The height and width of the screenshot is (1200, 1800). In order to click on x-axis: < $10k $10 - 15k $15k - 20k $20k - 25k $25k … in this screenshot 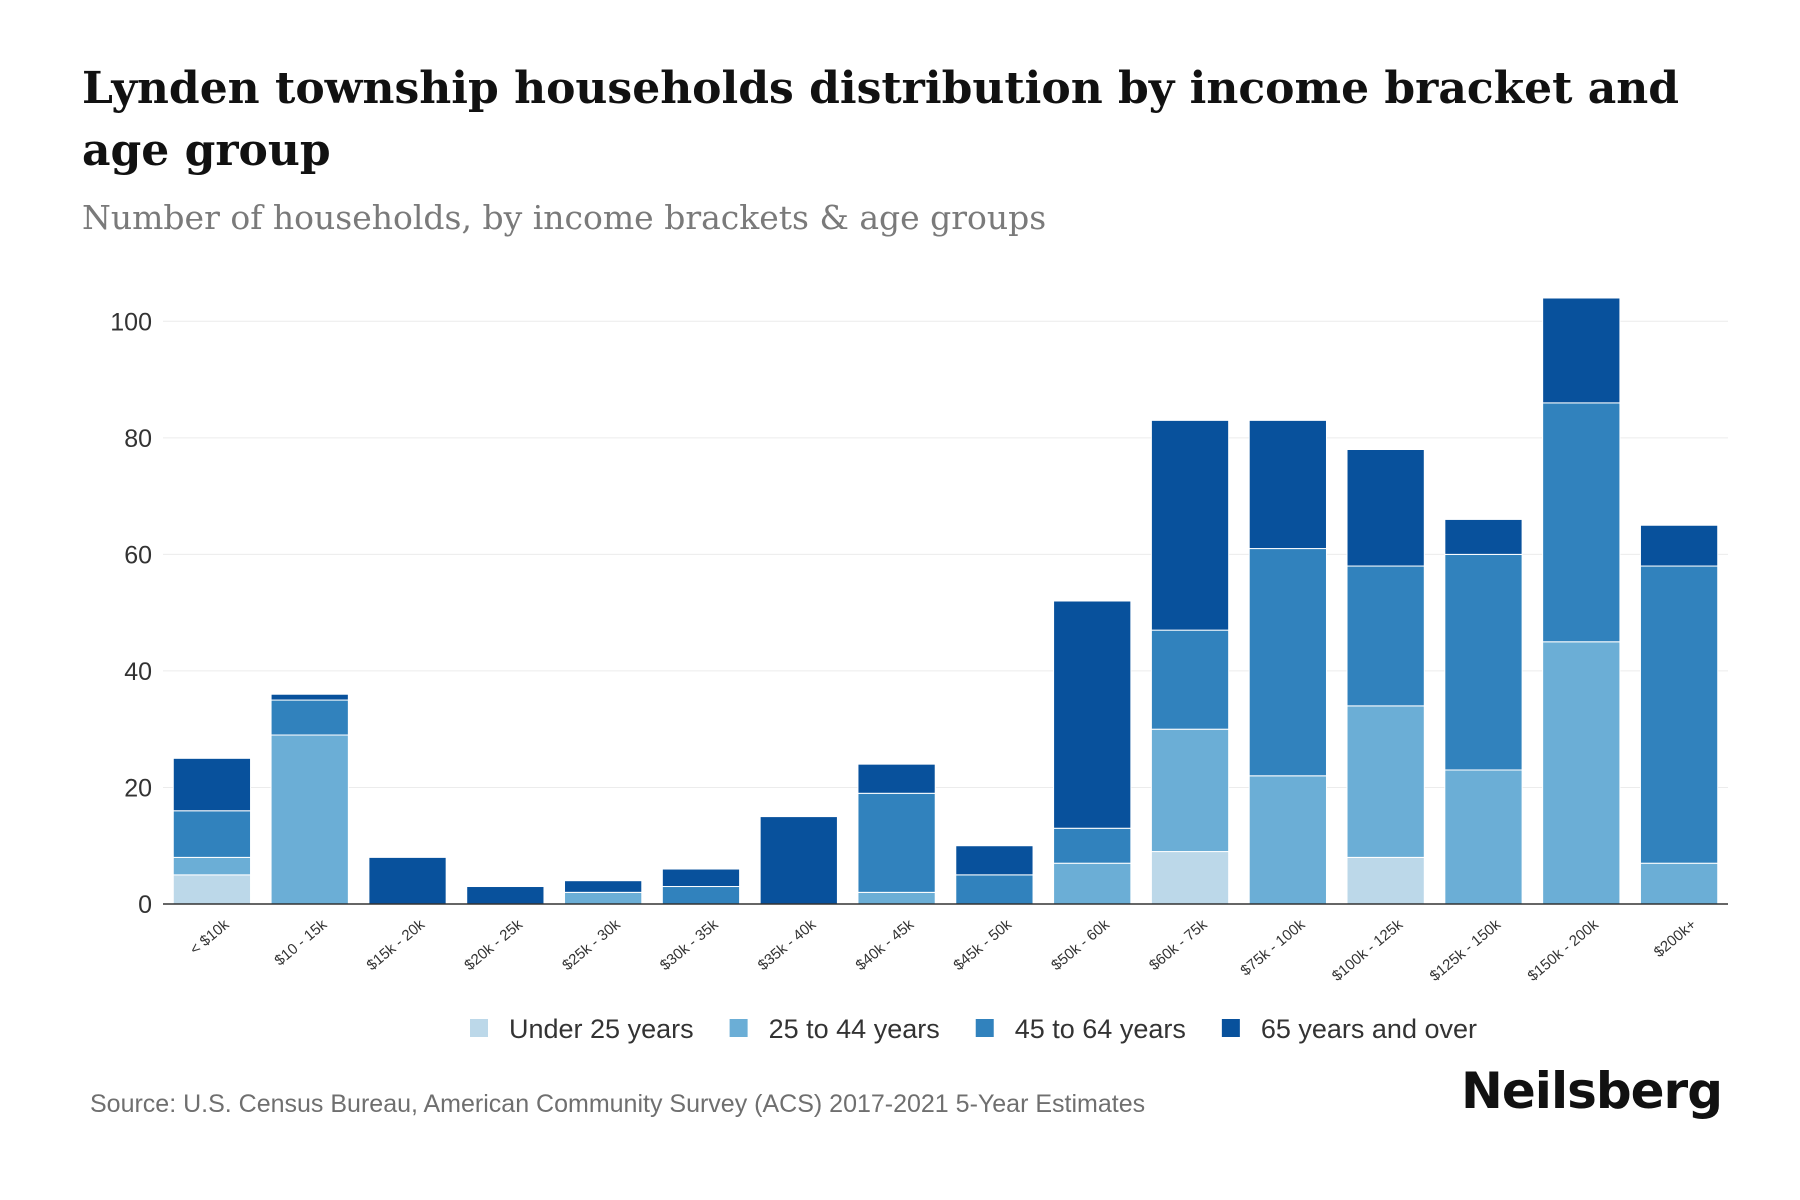, I will do `click(945, 944)`.